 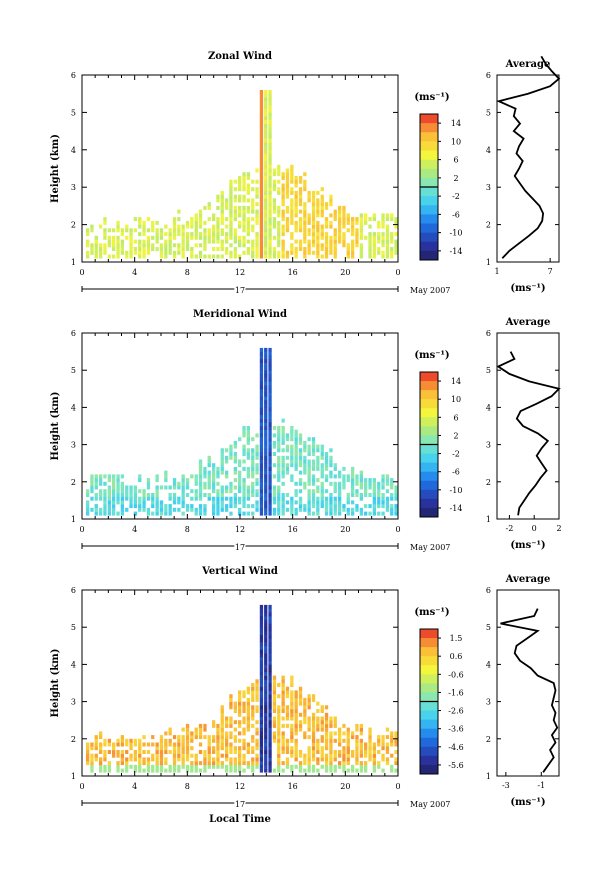 What do you see at coordinates (455, 178) in the screenshot?
I see `colorbar-tick-label: 2` at bounding box center [455, 178].